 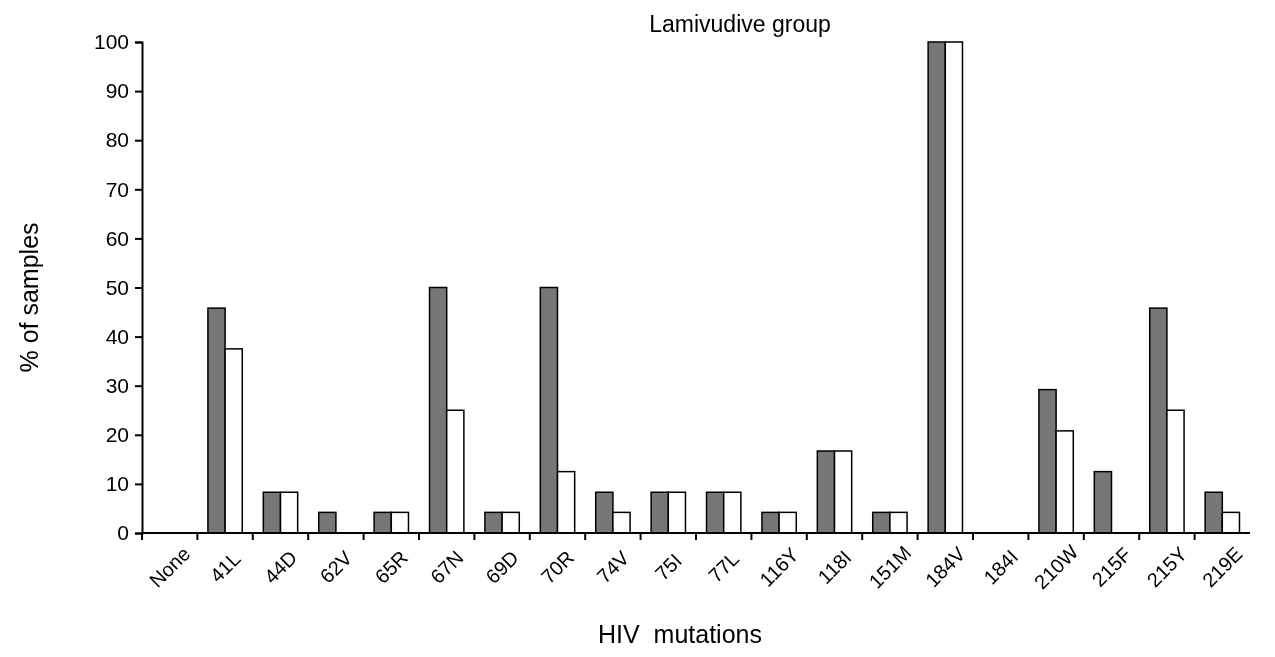 What do you see at coordinates (280, 567) in the screenshot?
I see `x-tick-label: 44D` at bounding box center [280, 567].